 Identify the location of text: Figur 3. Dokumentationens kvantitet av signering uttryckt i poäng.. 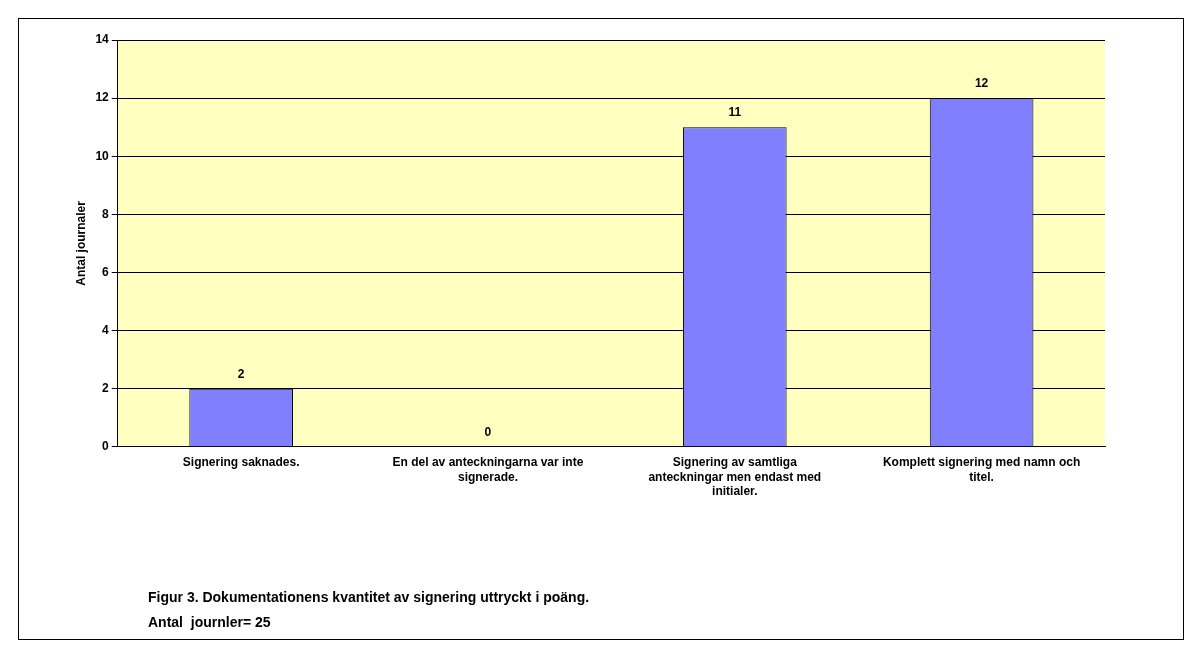
(369, 597).